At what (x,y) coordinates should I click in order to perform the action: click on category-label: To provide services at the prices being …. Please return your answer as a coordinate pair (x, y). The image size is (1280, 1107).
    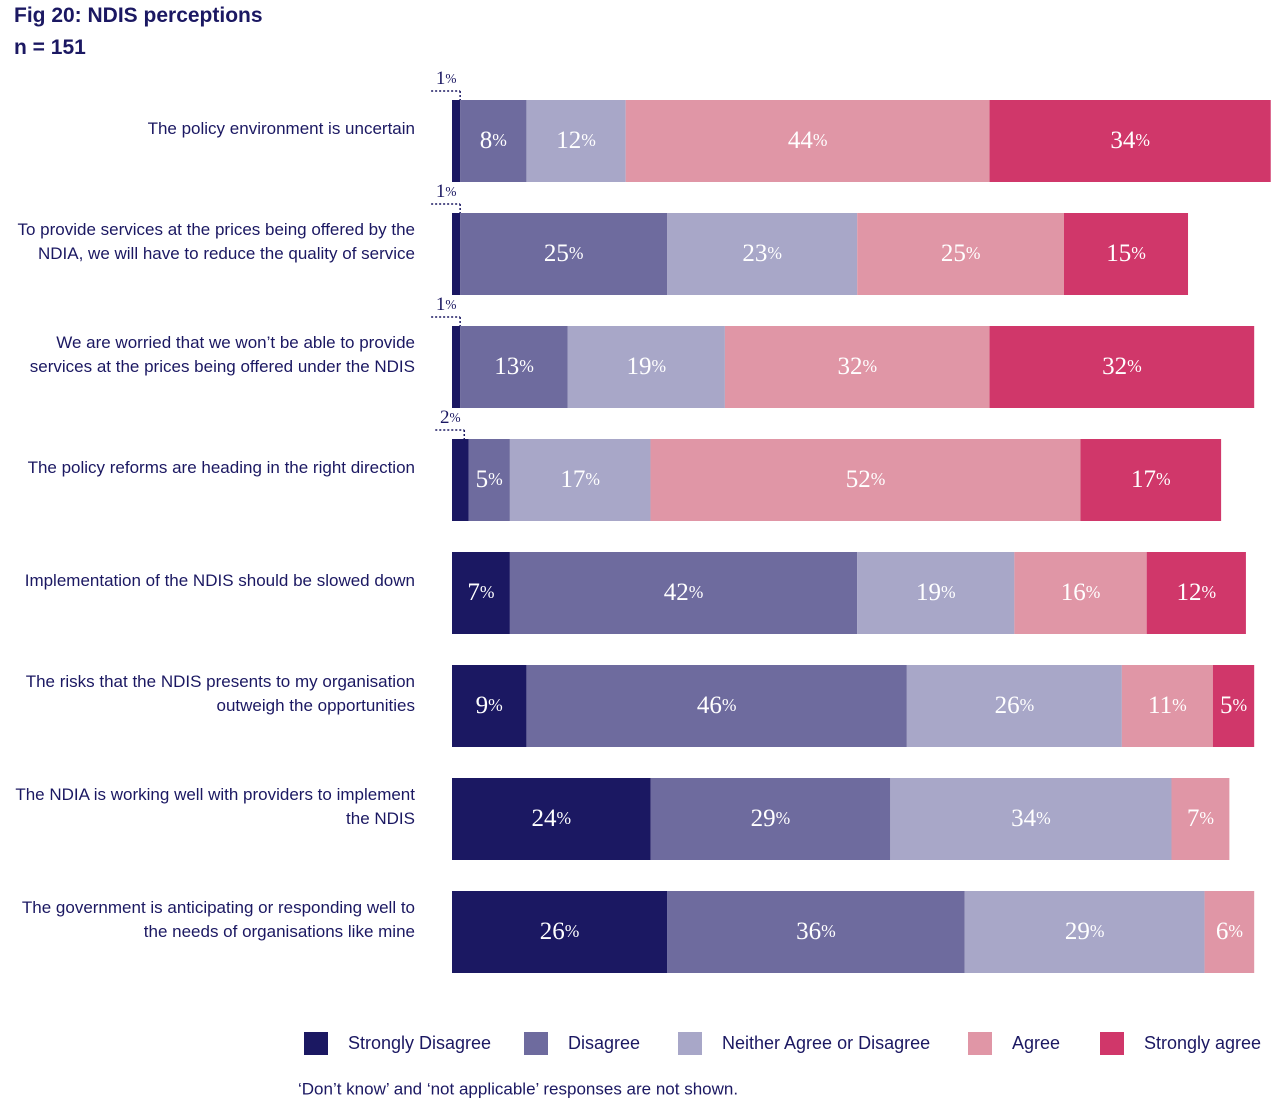
    Looking at the image, I should click on (216, 241).